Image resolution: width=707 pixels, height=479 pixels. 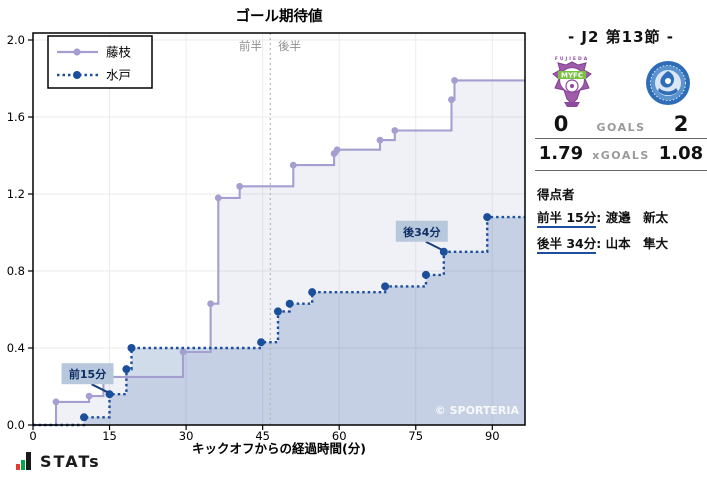 What do you see at coordinates (572, 104) in the screenshot?
I see `home-crest-ribbon` at bounding box center [572, 104].